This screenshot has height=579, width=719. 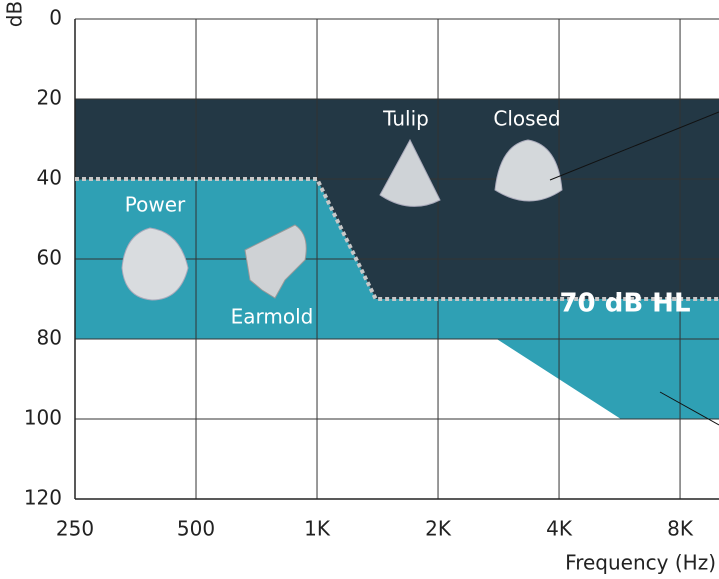 What do you see at coordinates (75, 529) in the screenshot?
I see `x-tick-label: 250` at bounding box center [75, 529].